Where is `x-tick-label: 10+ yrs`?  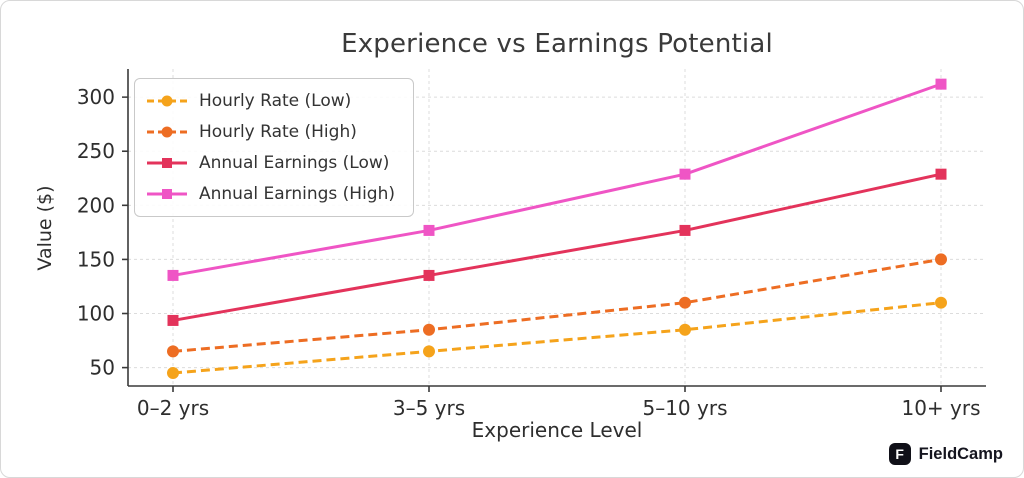
x-tick-label: 10+ yrs is located at coordinates (940, 408).